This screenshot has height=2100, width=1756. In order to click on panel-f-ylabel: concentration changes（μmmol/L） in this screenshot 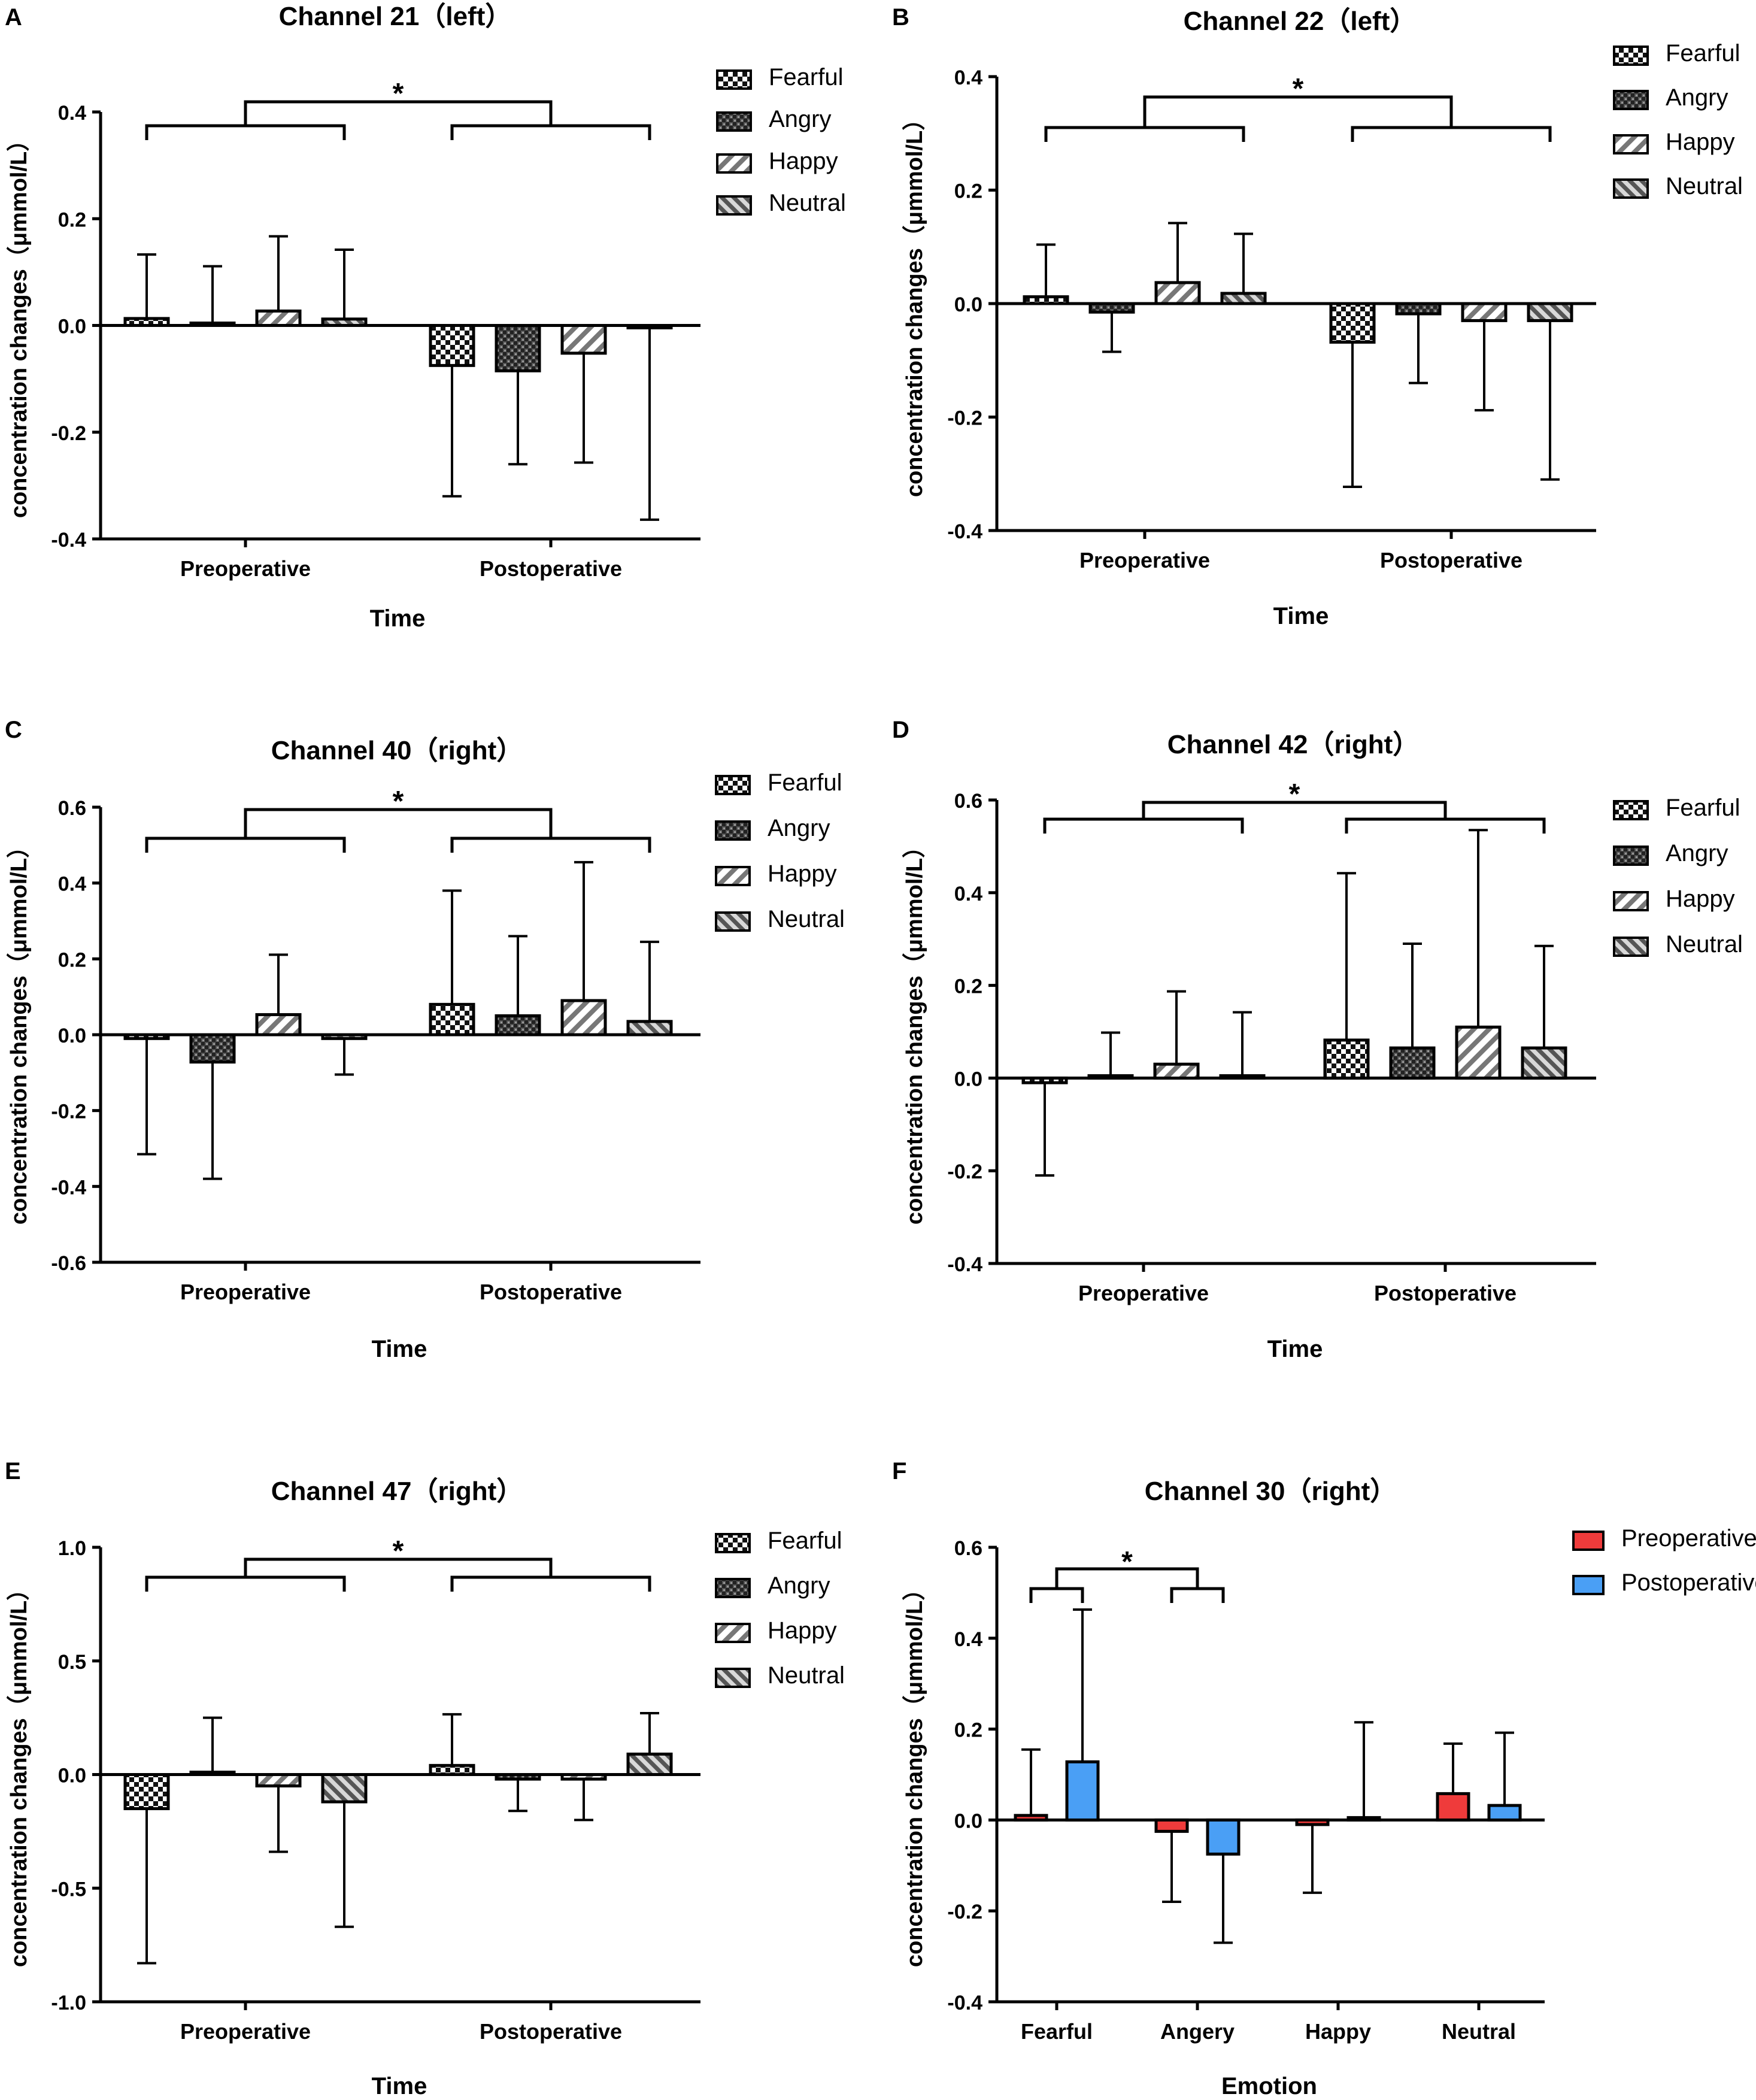, I will do `click(914, 1772)`.